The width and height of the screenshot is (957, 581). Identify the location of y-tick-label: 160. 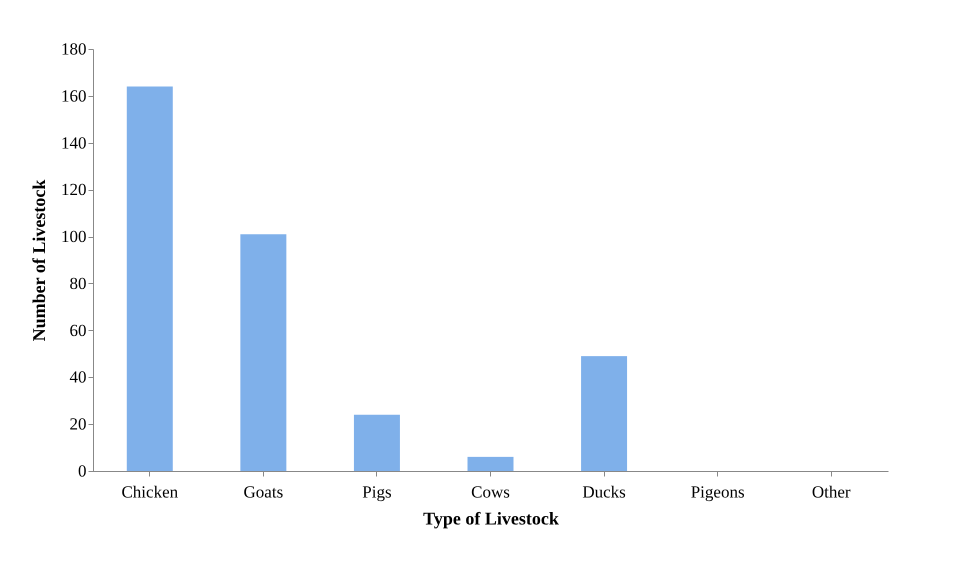
(73, 96).